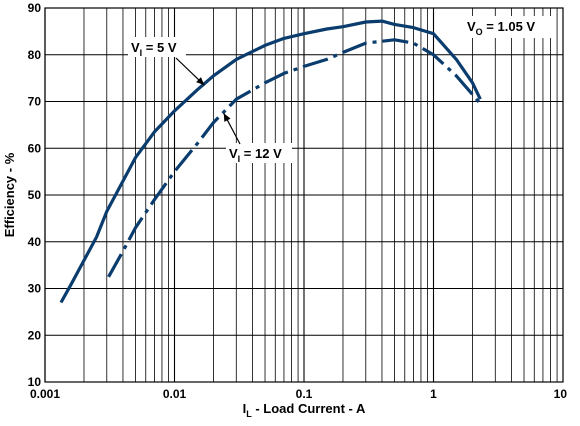 The height and width of the screenshot is (426, 580). I want to click on y-tick-label: 30, so click(35, 289).